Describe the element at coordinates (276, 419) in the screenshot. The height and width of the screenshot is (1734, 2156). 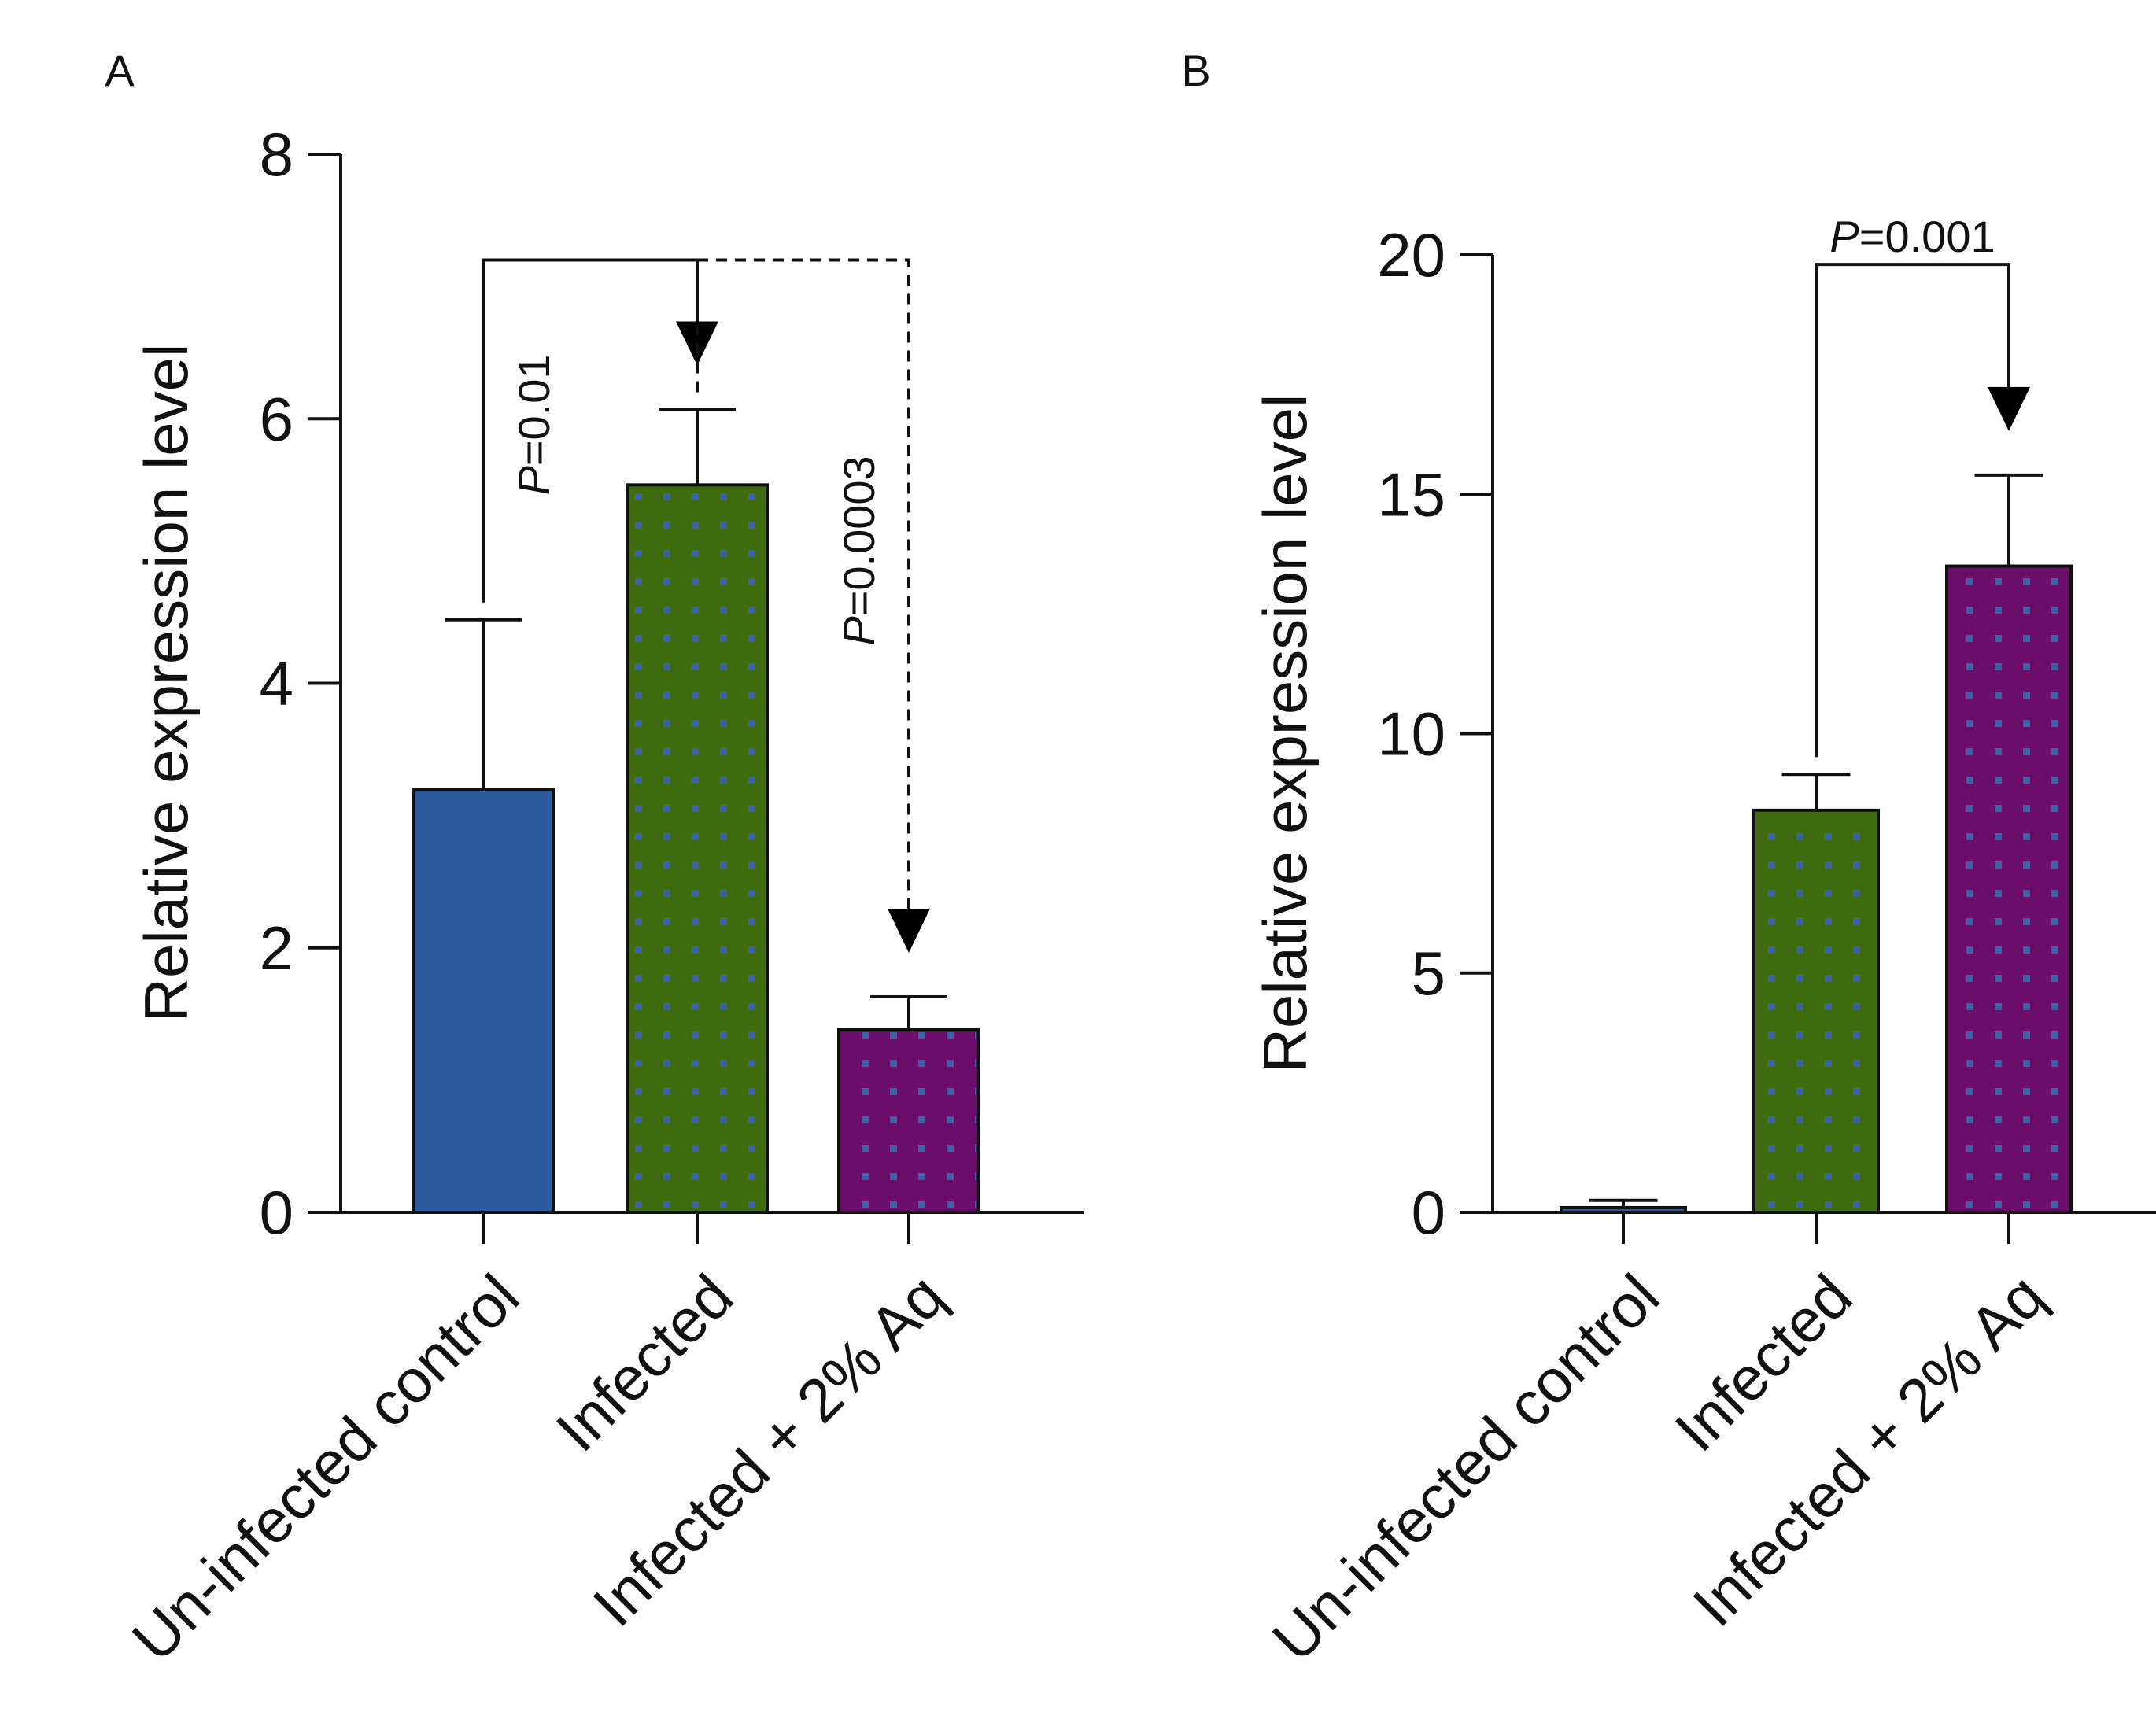
I see `y-tick-label: 6` at that location.